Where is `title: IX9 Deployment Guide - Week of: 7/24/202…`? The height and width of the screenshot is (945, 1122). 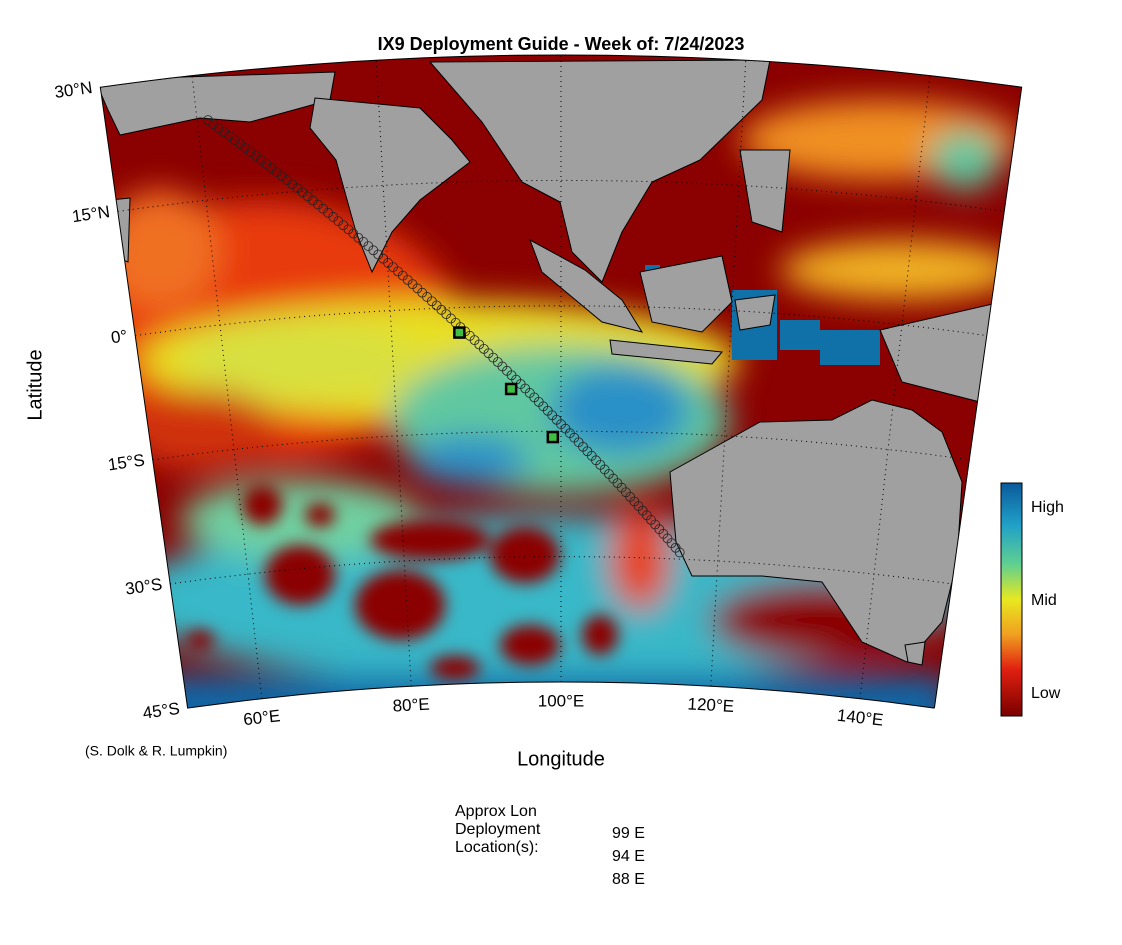 title: IX9 Deployment Guide - Week of: 7/24/202… is located at coordinates (561, 44).